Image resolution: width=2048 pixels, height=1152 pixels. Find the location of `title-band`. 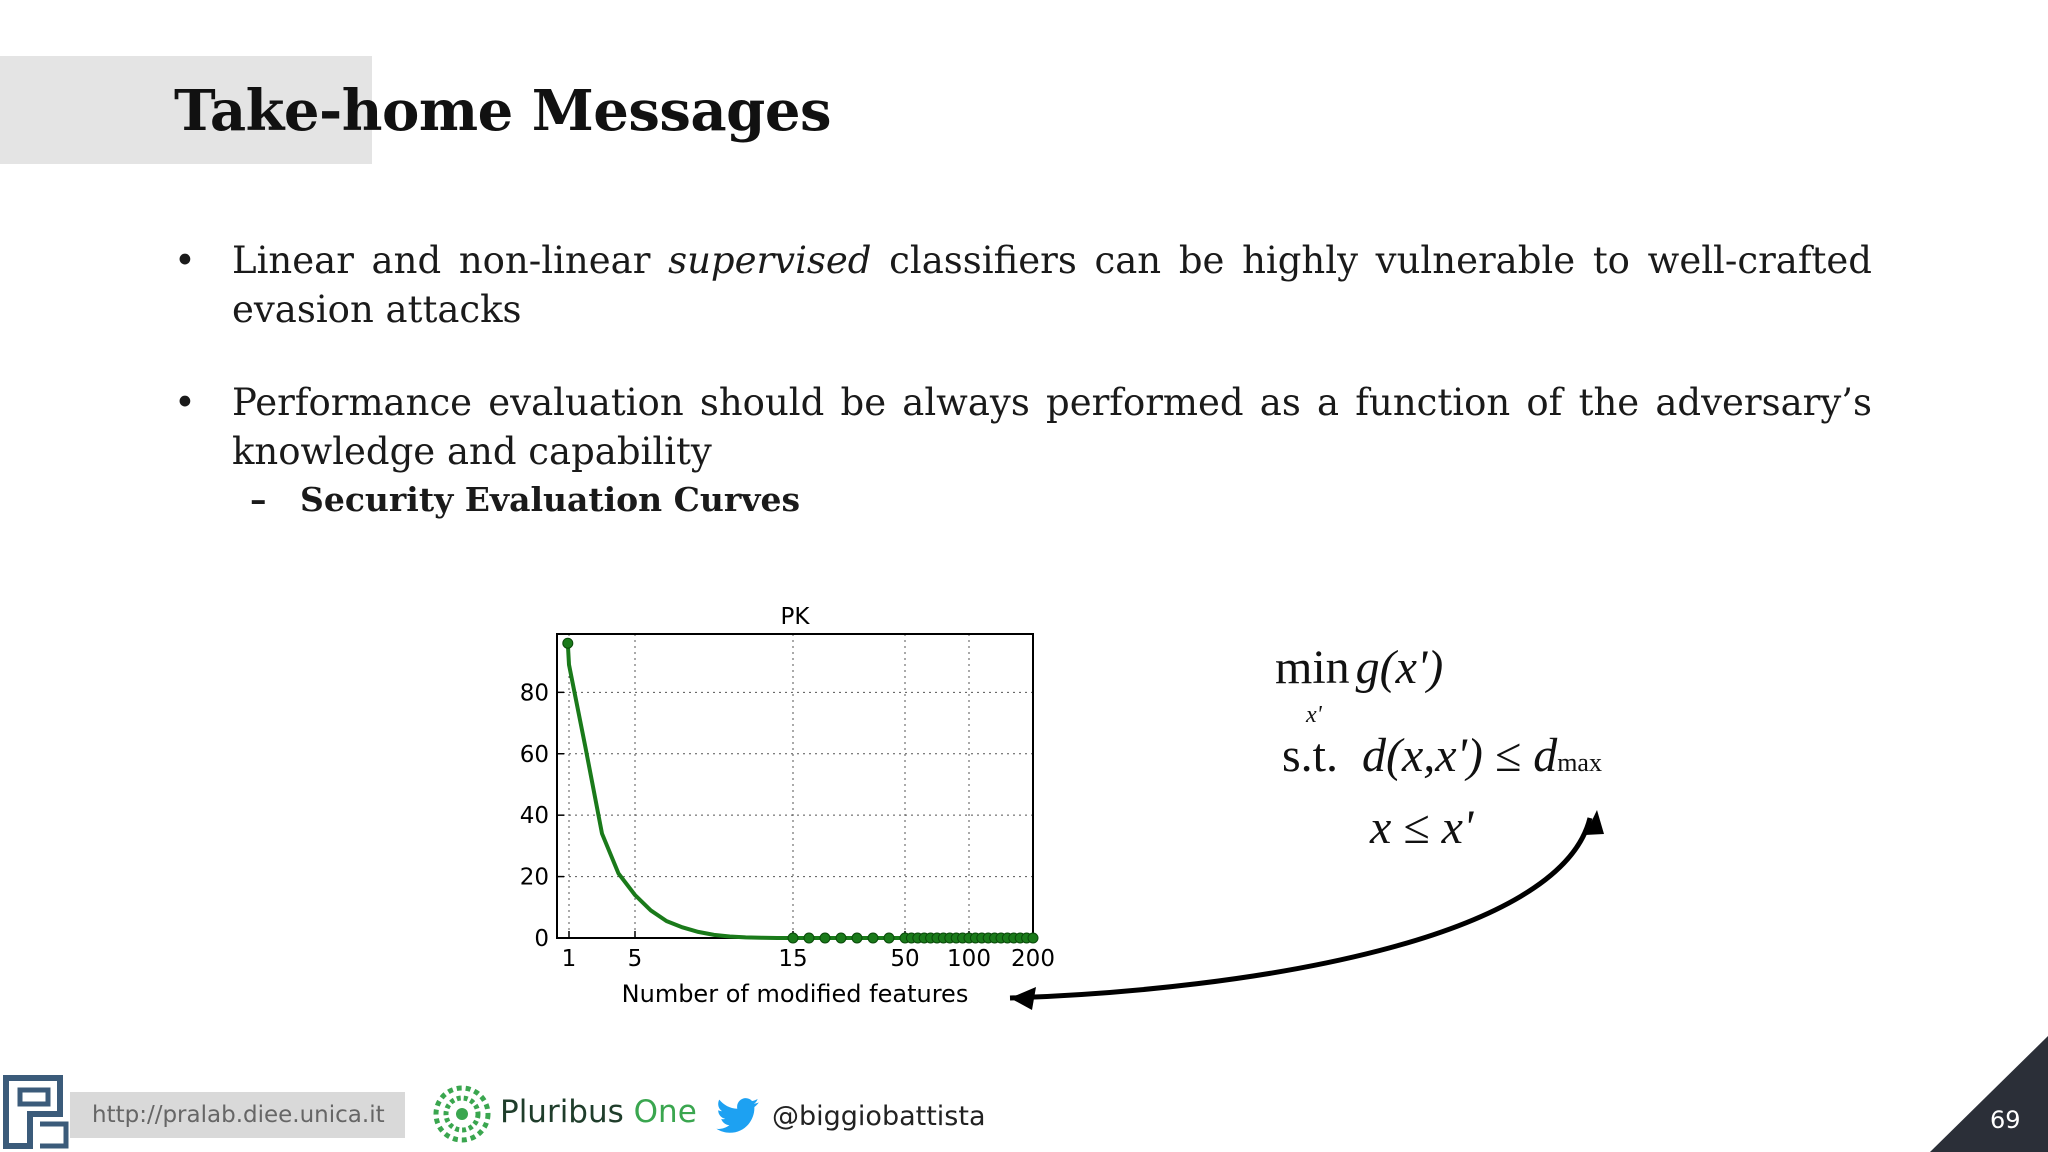

title-band is located at coordinates (186, 110).